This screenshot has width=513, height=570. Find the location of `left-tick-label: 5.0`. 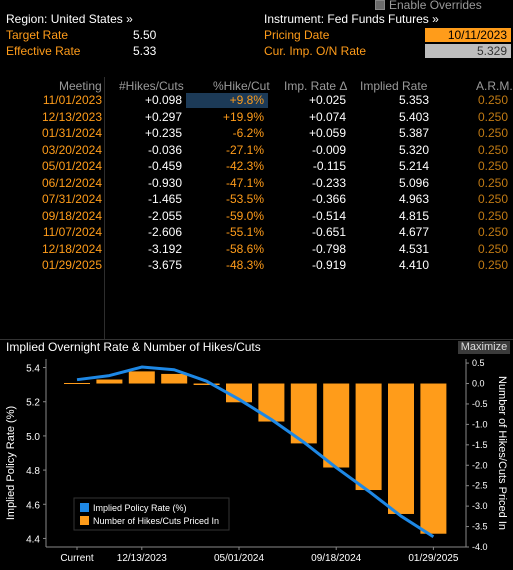

left-tick-label: 5.0 is located at coordinates (33, 437).